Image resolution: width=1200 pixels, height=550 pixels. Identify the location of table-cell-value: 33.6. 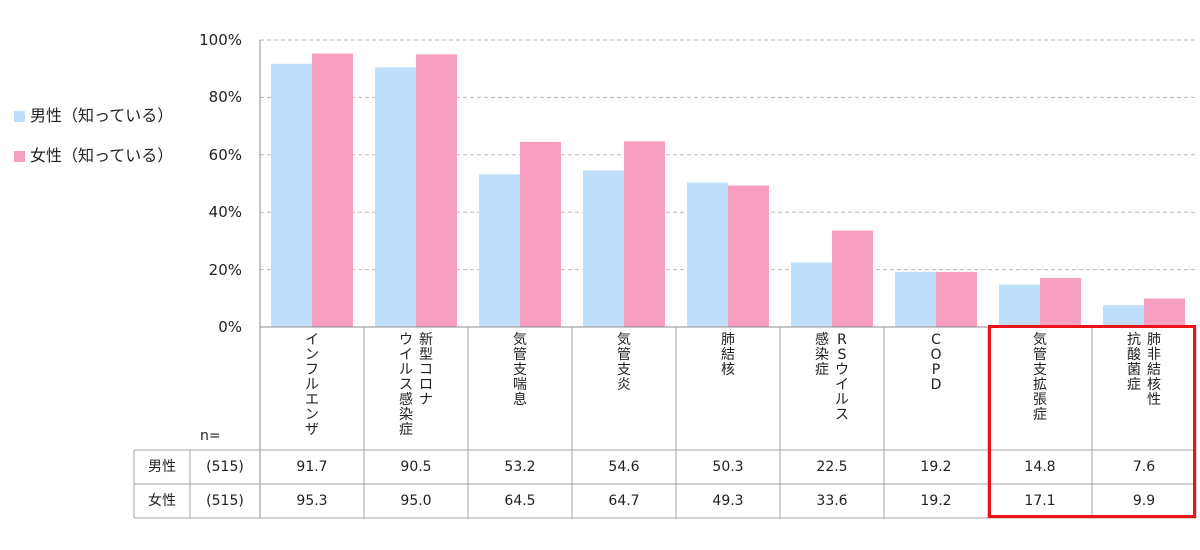
(832, 501).